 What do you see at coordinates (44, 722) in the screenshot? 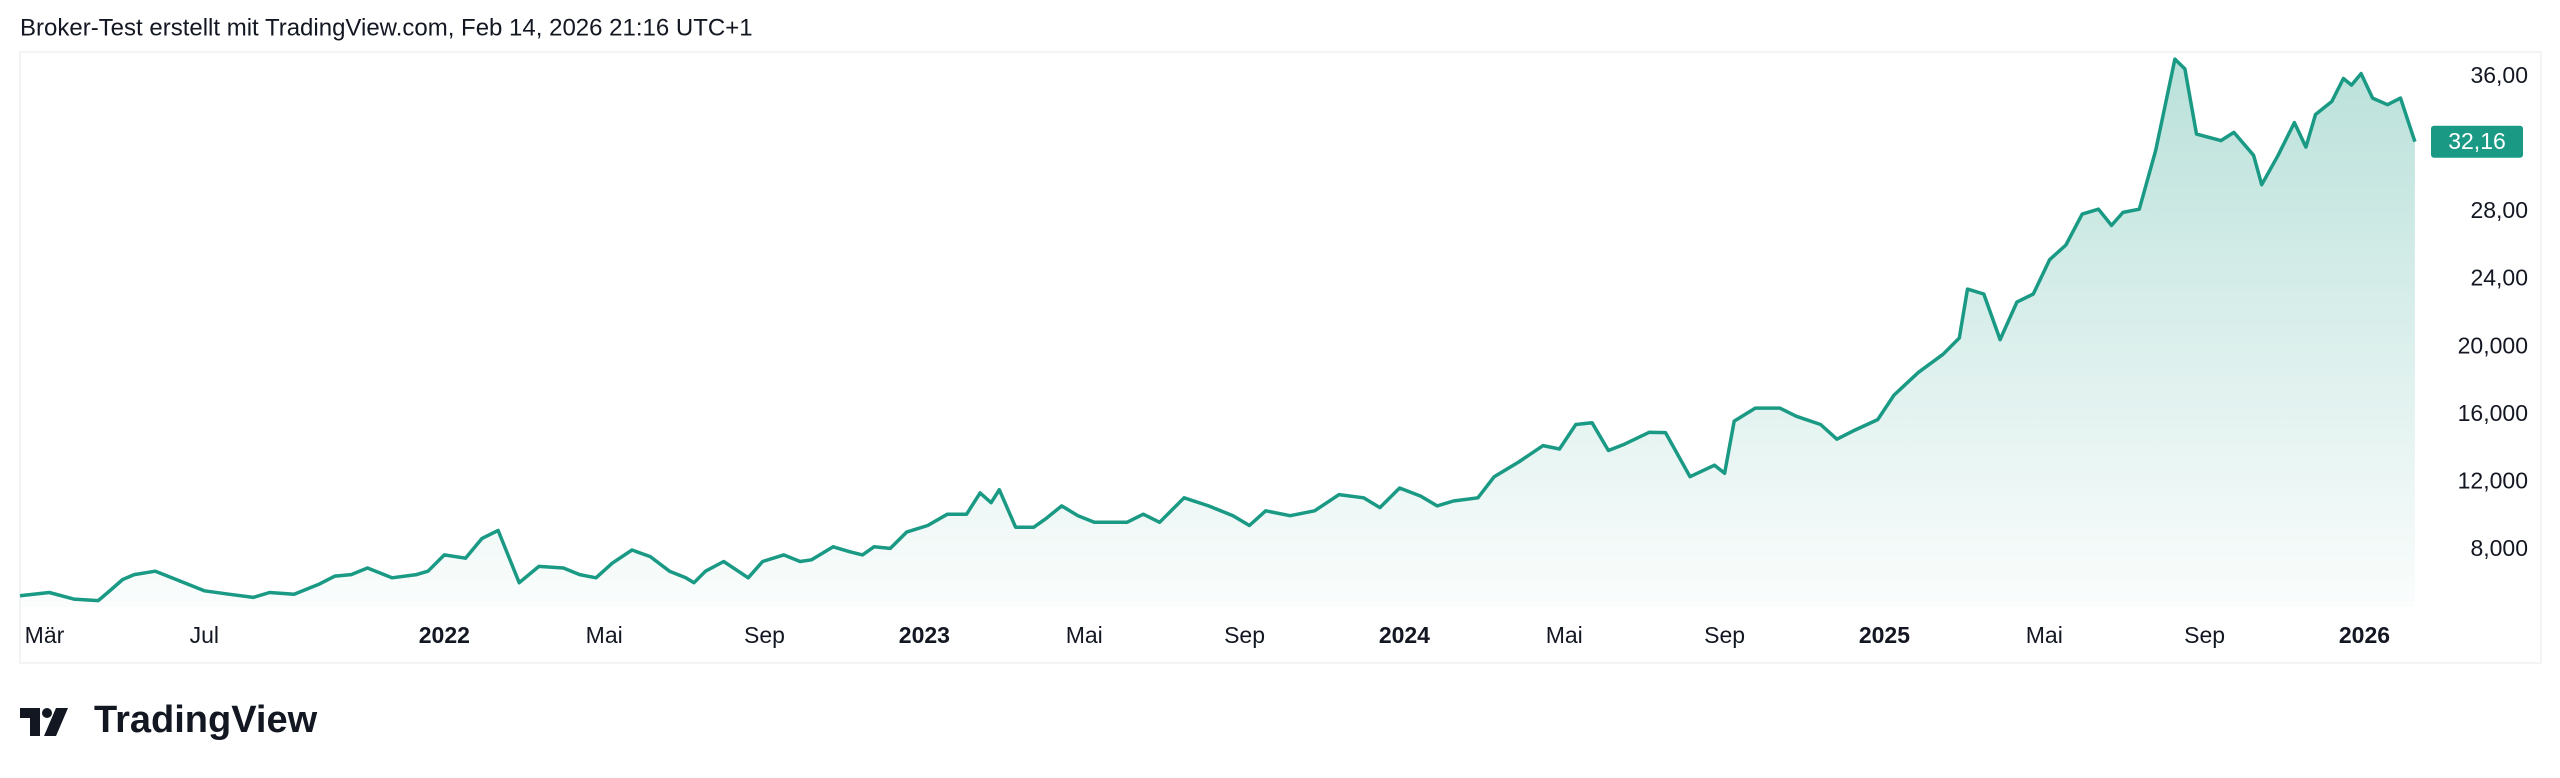
I see `brand-logo` at bounding box center [44, 722].